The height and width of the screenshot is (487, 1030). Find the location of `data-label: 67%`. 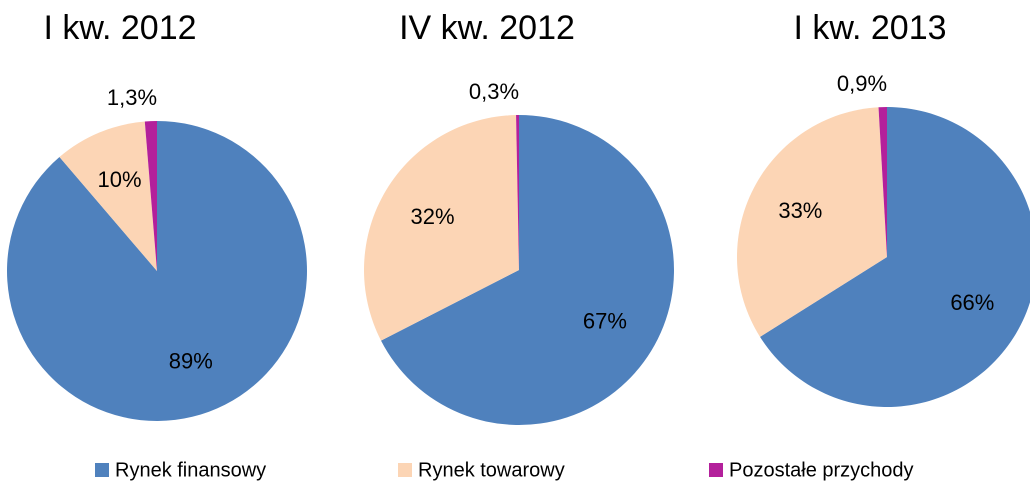

data-label: 67% is located at coordinates (605, 320).